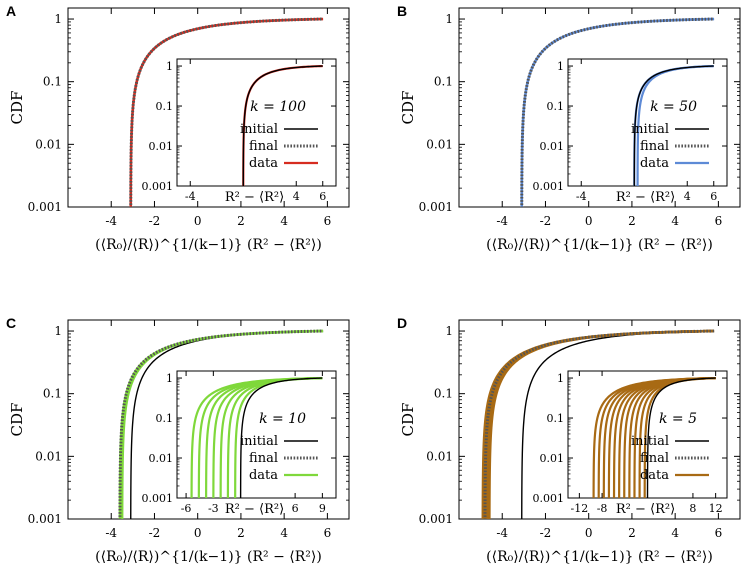  What do you see at coordinates (402, 323) in the screenshot?
I see `panel-letter: D` at bounding box center [402, 323].